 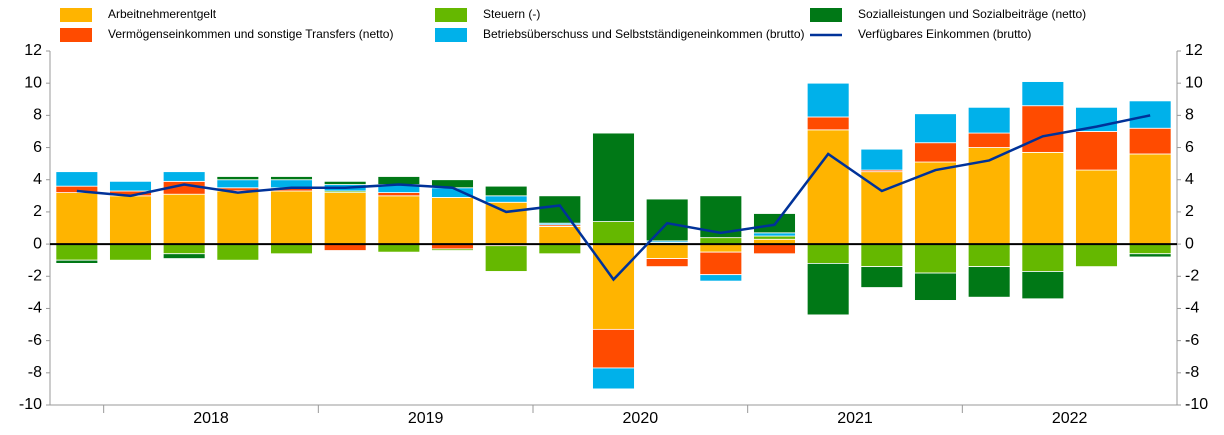 I want to click on legend-label: Arbeitnehmerentgelt, so click(x=162, y=14).